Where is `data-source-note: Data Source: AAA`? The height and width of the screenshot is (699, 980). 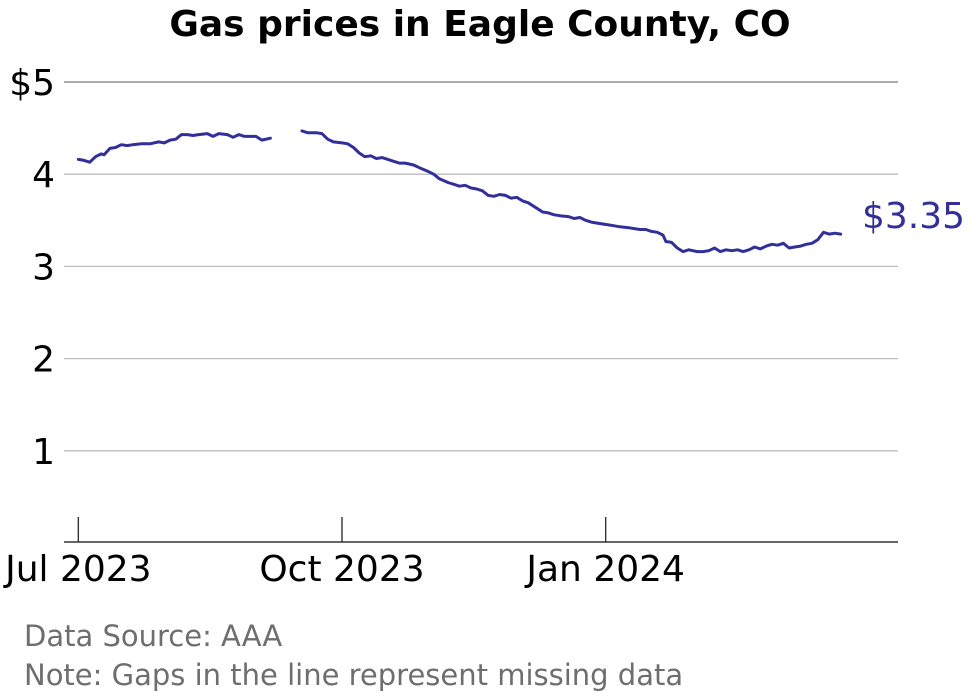 data-source-note: Data Source: AAA is located at coordinates (153, 636).